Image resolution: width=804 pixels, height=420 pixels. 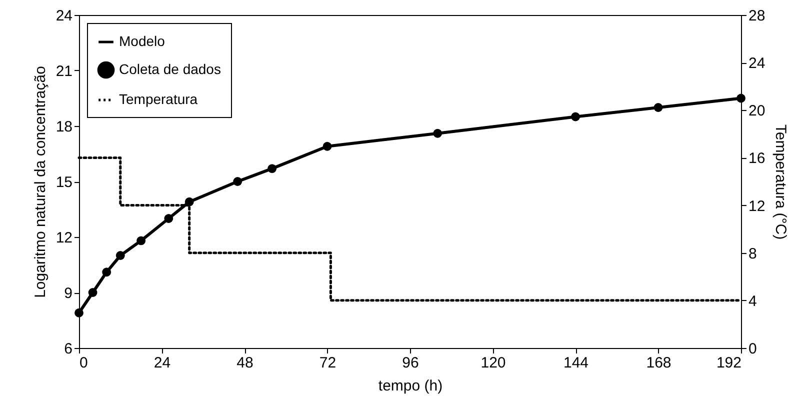 I want to click on legend-label: Coleta de dados, so click(x=170, y=69).